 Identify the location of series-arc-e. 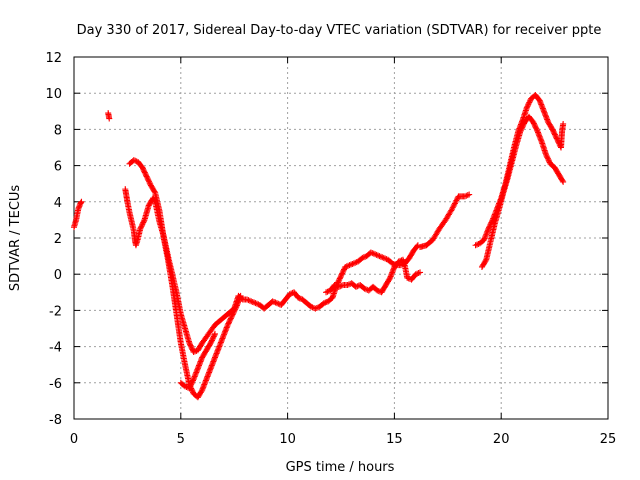
(197, 361).